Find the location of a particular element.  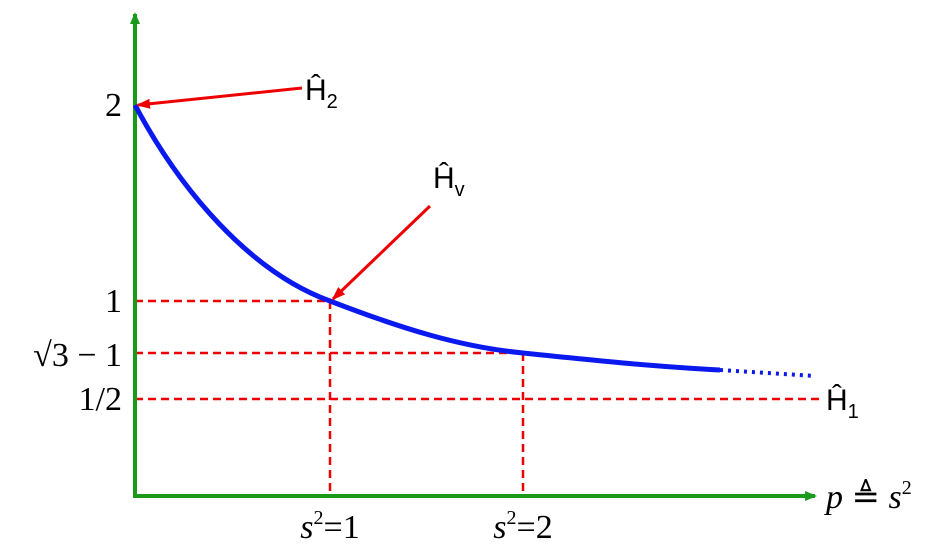

annotation-sub: v is located at coordinates (460, 190).